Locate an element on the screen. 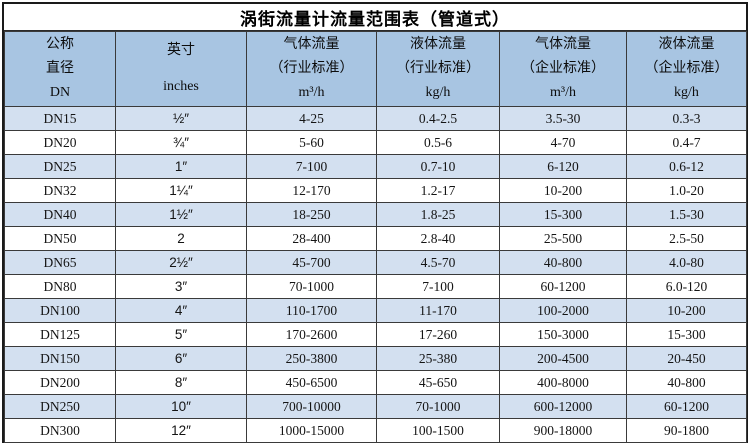  cell-dn: DN250 is located at coordinates (60, 406).